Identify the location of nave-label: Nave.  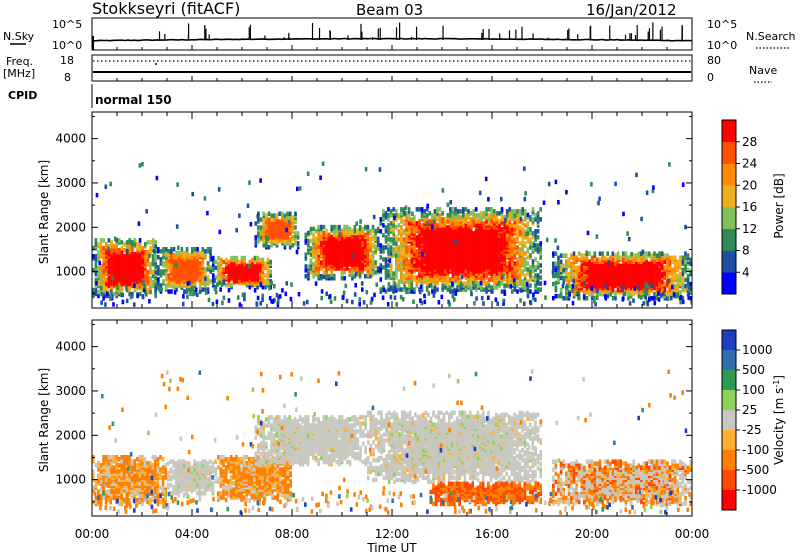
(763, 70).